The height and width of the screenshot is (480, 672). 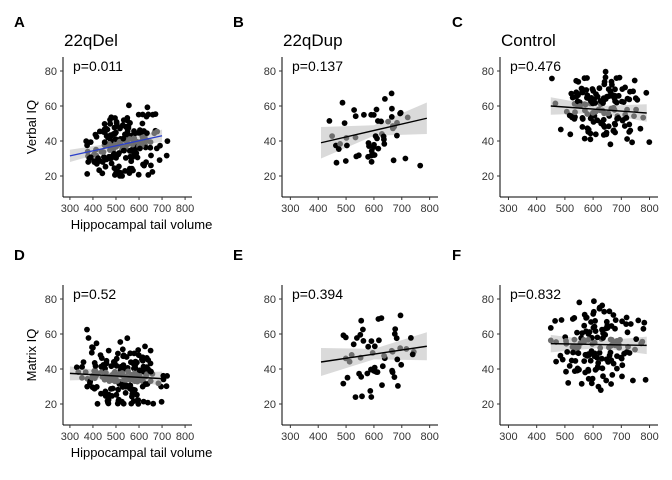 I want to click on x-axis-title: Hippocampal tail volume, so click(x=142, y=452).